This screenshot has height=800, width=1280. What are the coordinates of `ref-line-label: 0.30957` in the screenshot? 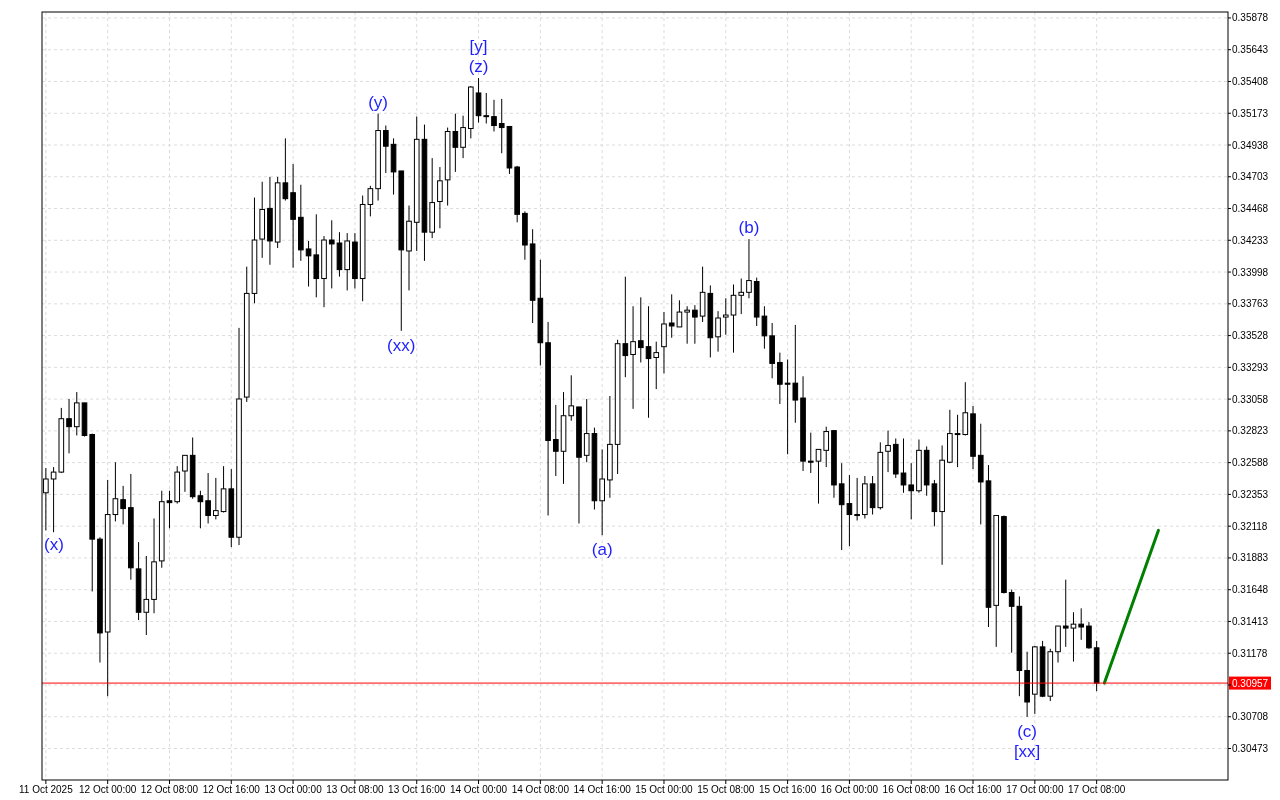 It's located at (1250, 683).